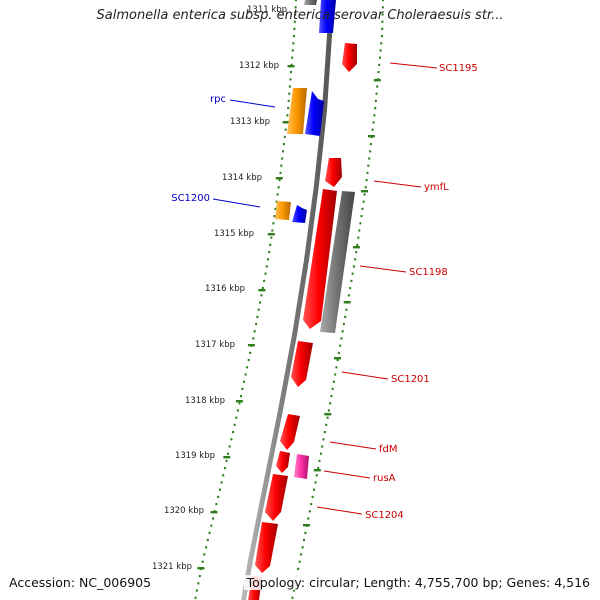 Image resolution: width=600 pixels, height=600 pixels. Describe the element at coordinates (436, 187) in the screenshot. I see `gene-label-ymfl: ymfL` at that location.